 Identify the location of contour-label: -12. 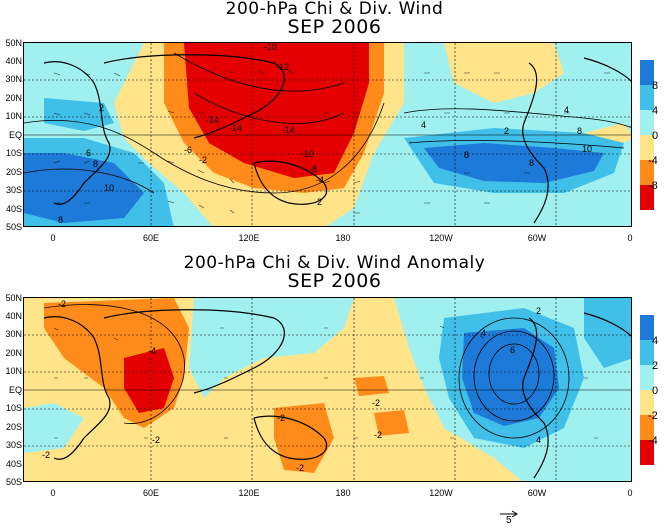
(282, 67).